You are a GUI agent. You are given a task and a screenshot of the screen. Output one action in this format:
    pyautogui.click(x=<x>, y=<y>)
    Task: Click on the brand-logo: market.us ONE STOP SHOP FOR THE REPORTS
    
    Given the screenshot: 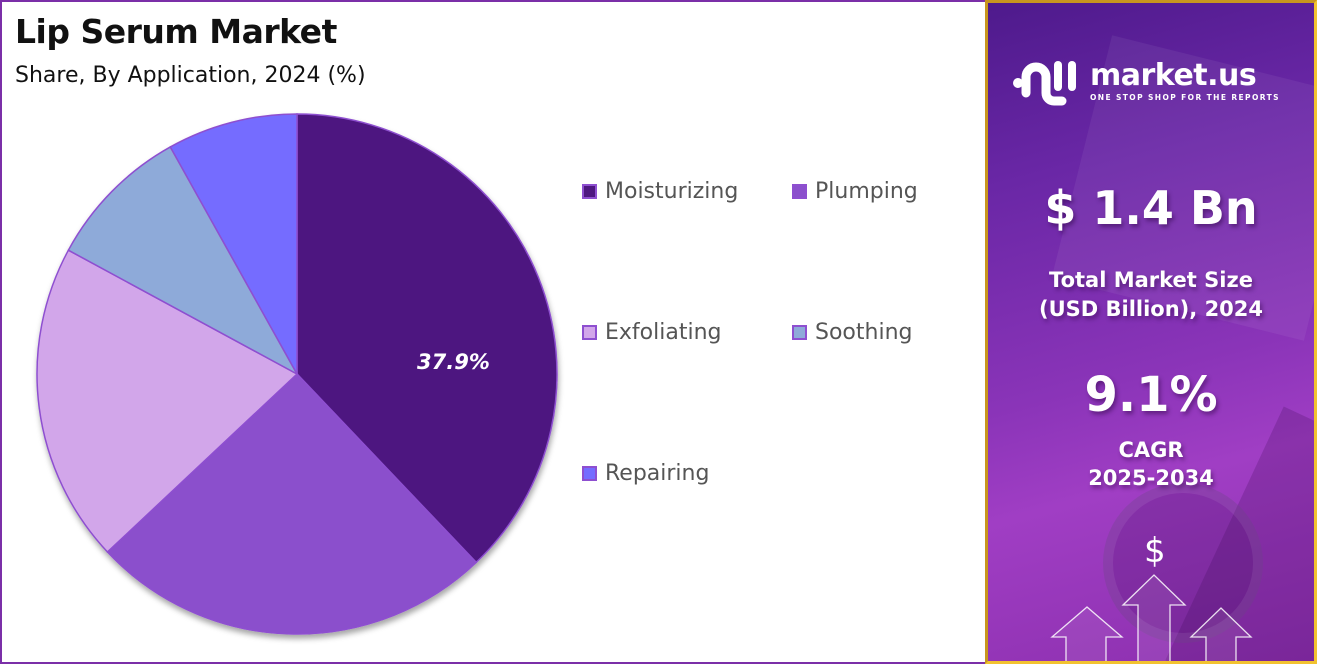 What is the action you would take?
    pyautogui.click(x=1145, y=81)
    